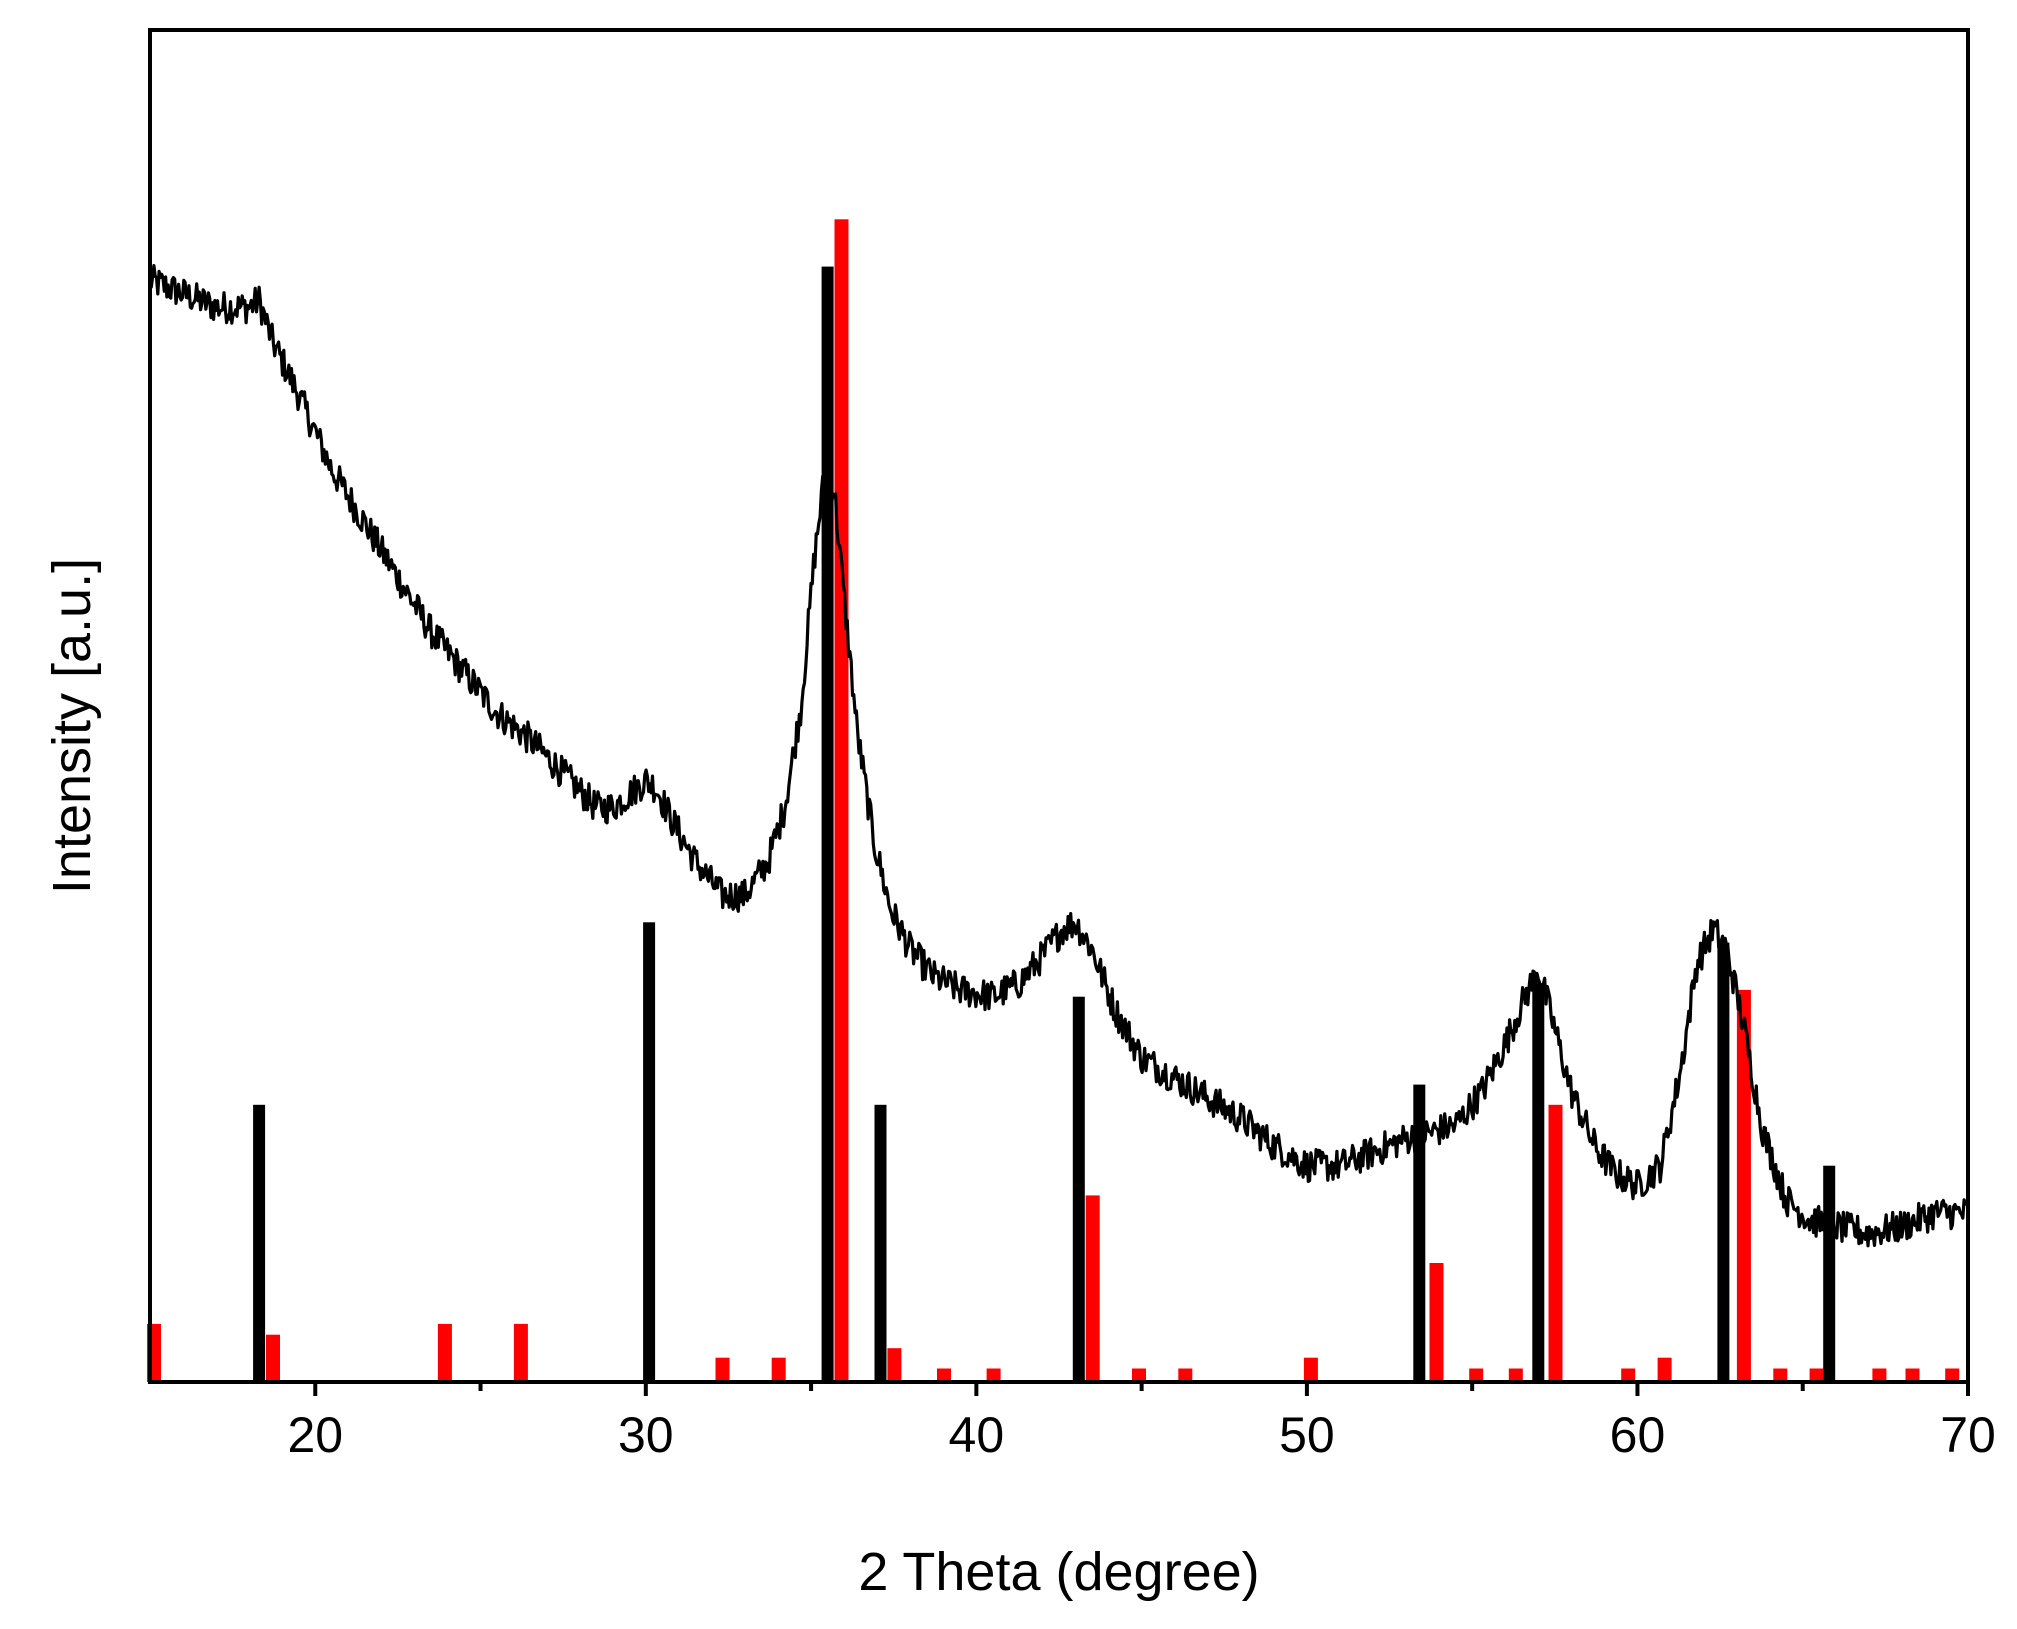  Describe the element at coordinates (1968, 1435) in the screenshot. I see `x-tick-label: 70` at that location.